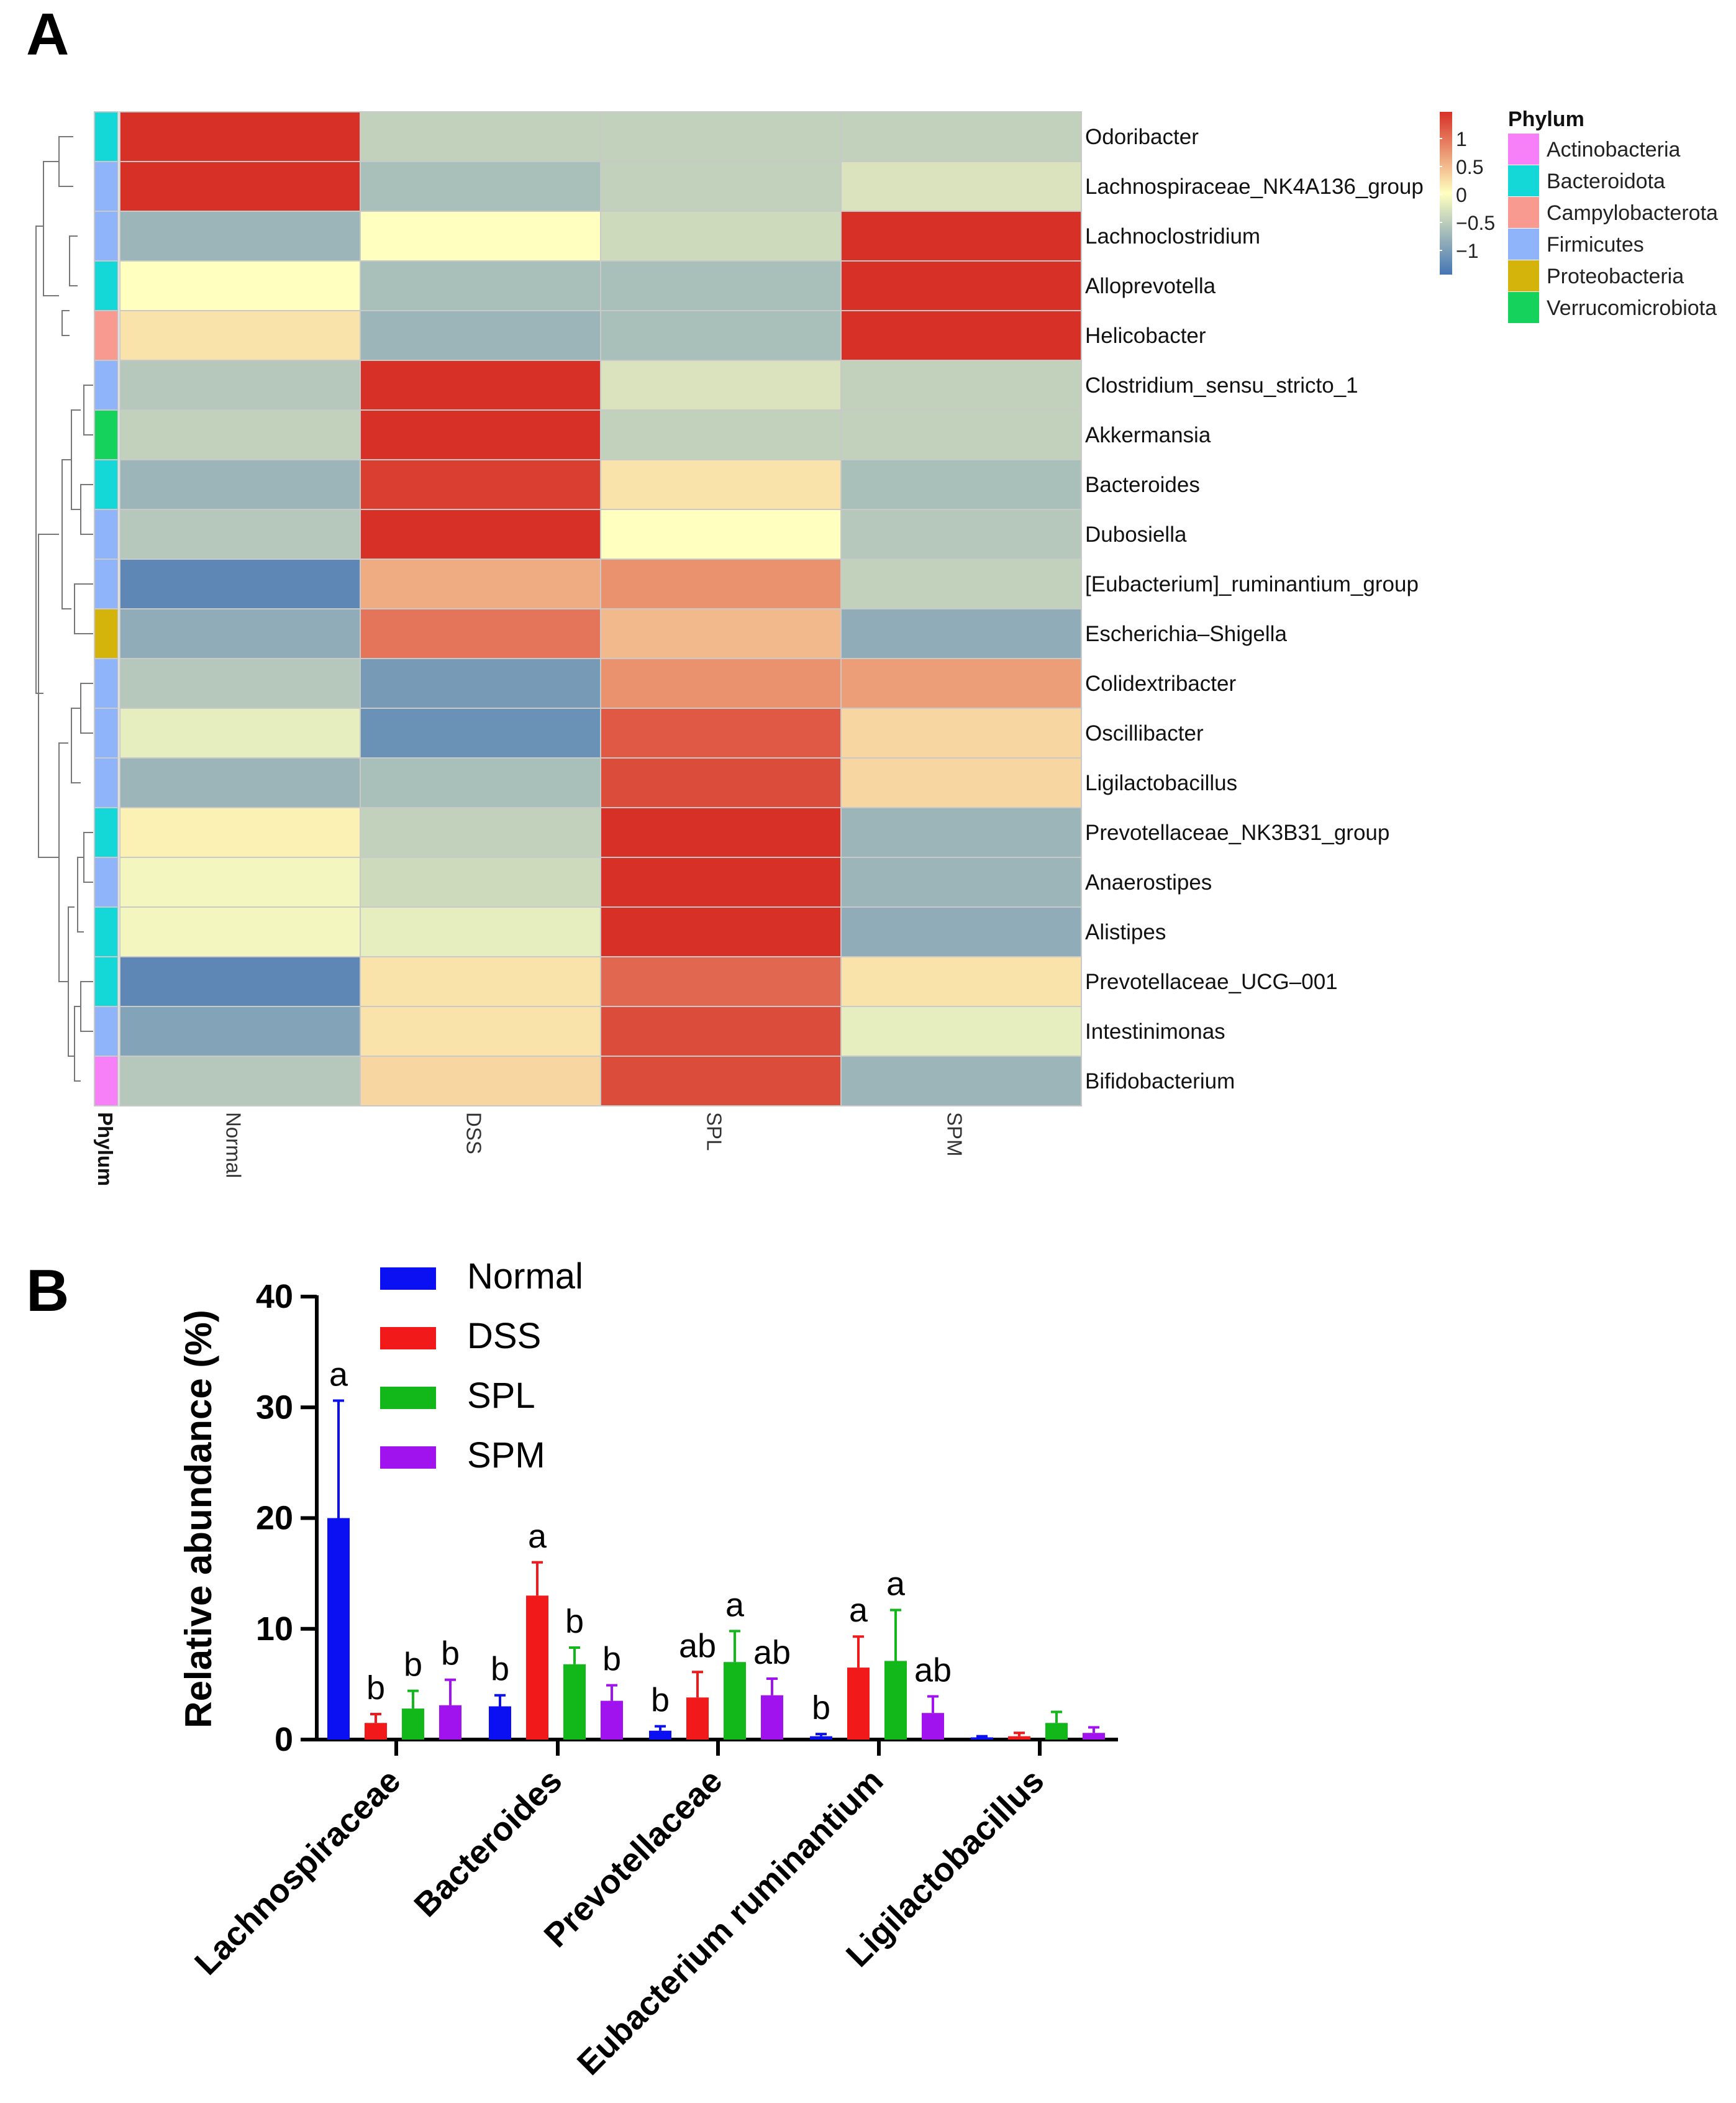  What do you see at coordinates (525, 1276) in the screenshot?
I see `legend-label: Normal` at bounding box center [525, 1276].